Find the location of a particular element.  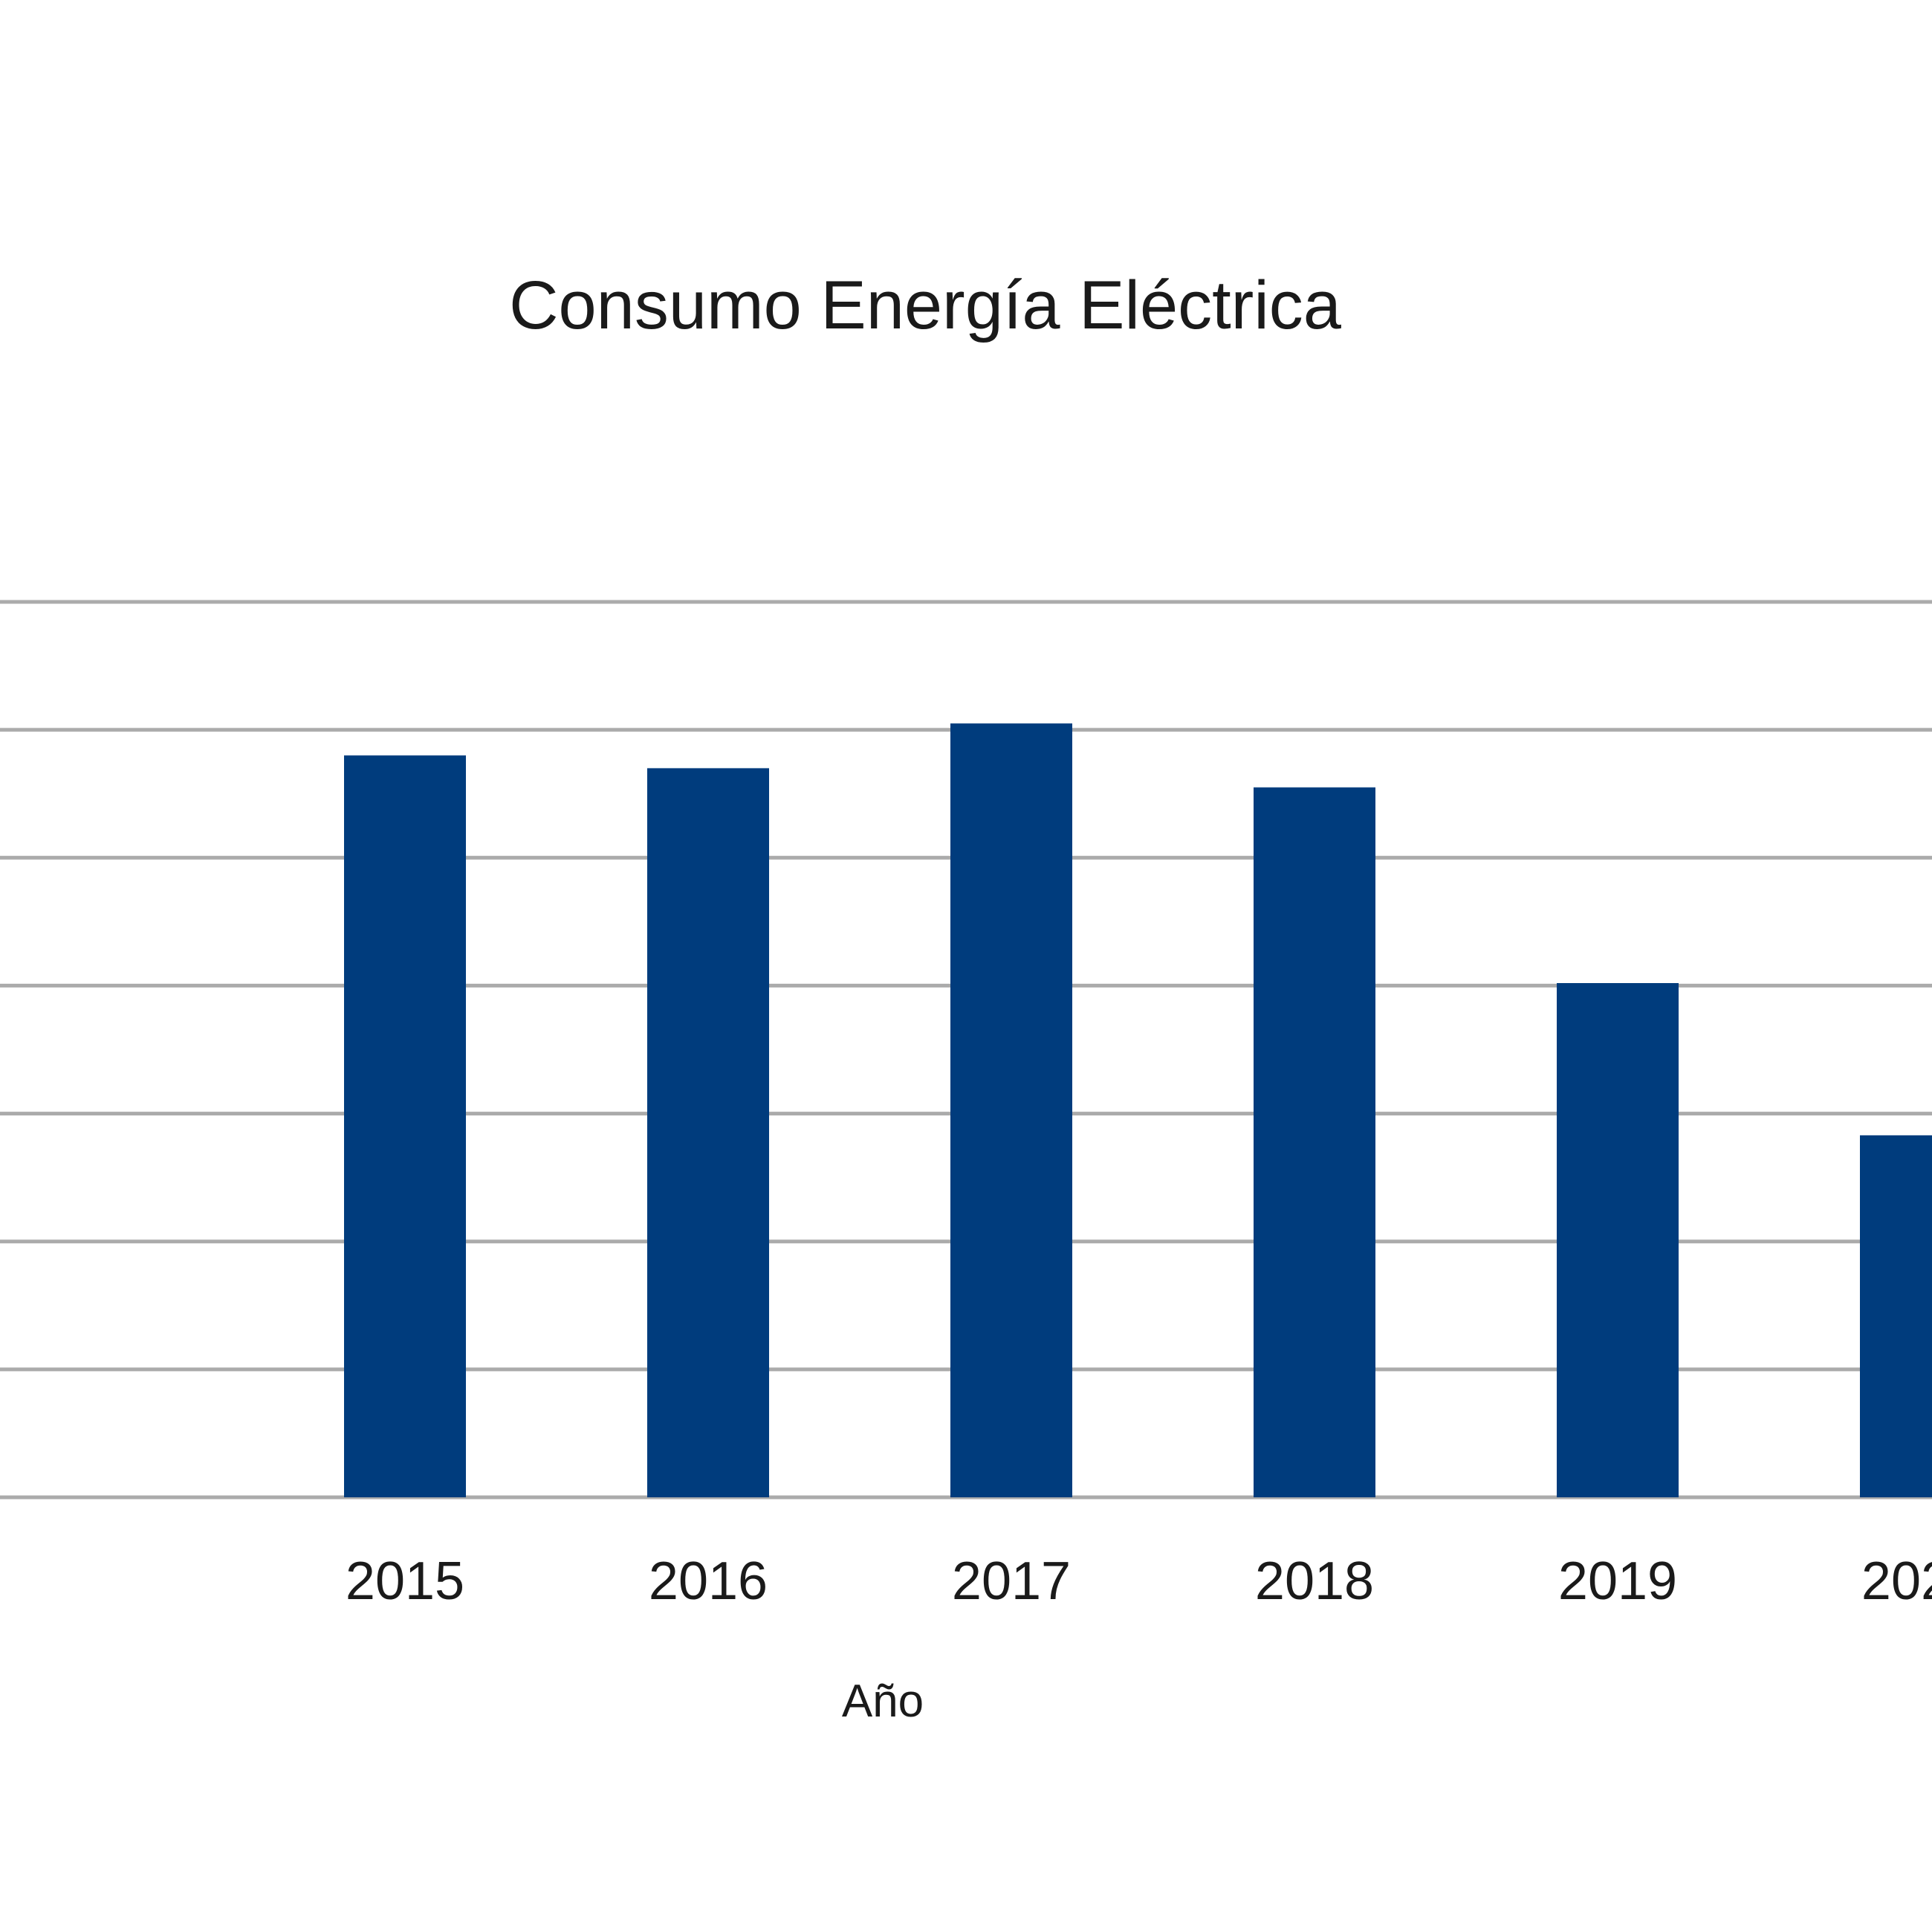

x-tick-label-2018: 2018 is located at coordinates (1314, 1581).